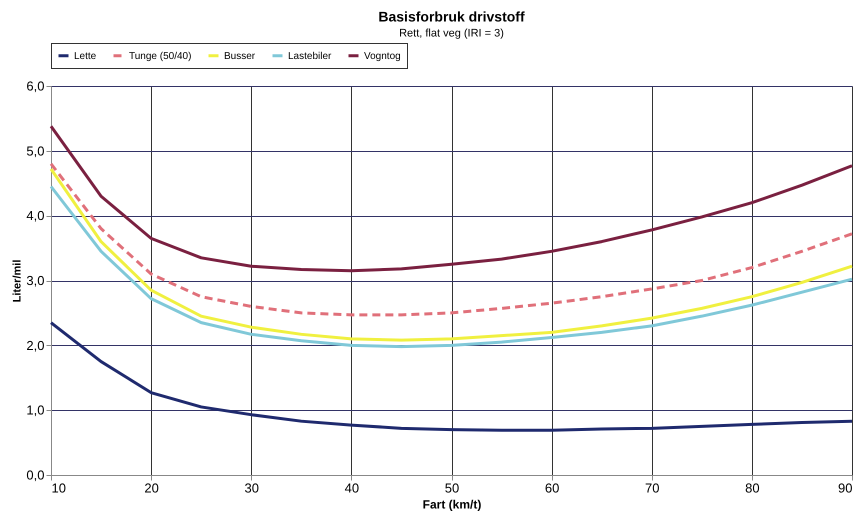 The height and width of the screenshot is (520, 864). What do you see at coordinates (85, 56) in the screenshot?
I see `legend-label: Lette` at bounding box center [85, 56].